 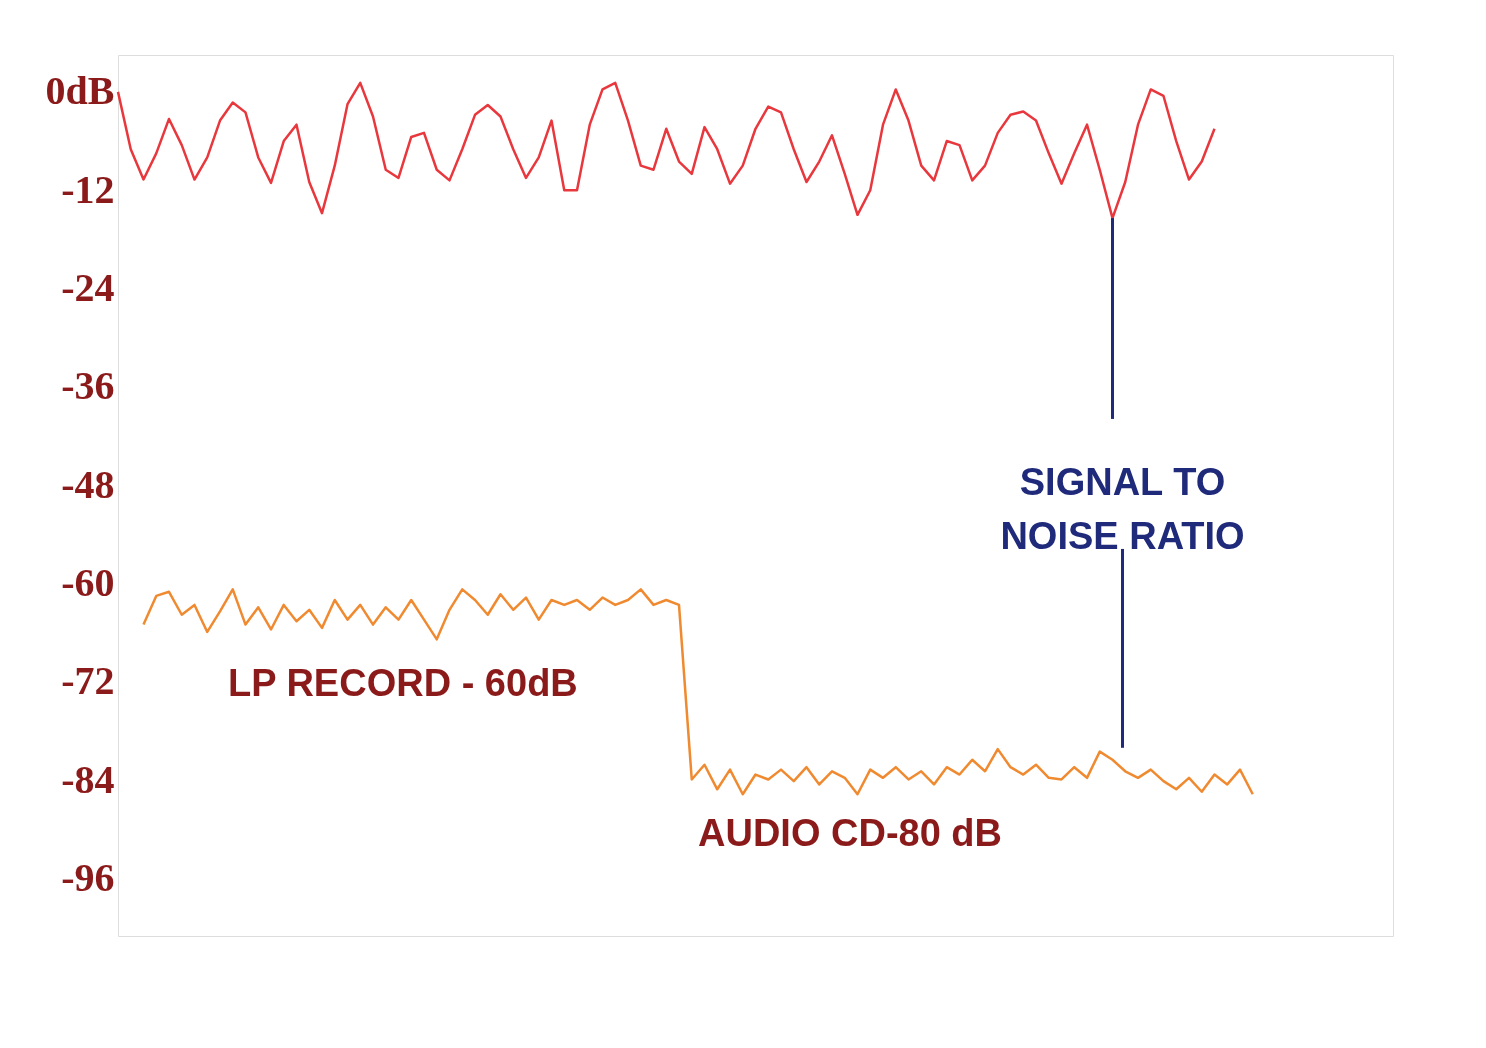 What do you see at coordinates (1122, 508) in the screenshot?
I see `annotation: SIGNAL TO NOISE RATIO` at bounding box center [1122, 508].